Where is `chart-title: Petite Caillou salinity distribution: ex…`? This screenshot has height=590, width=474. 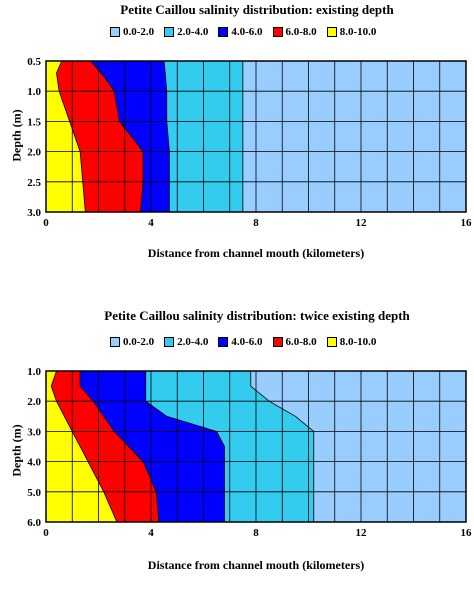
chart-title: Petite Caillou salinity distribution: ex… is located at coordinates (257, 9).